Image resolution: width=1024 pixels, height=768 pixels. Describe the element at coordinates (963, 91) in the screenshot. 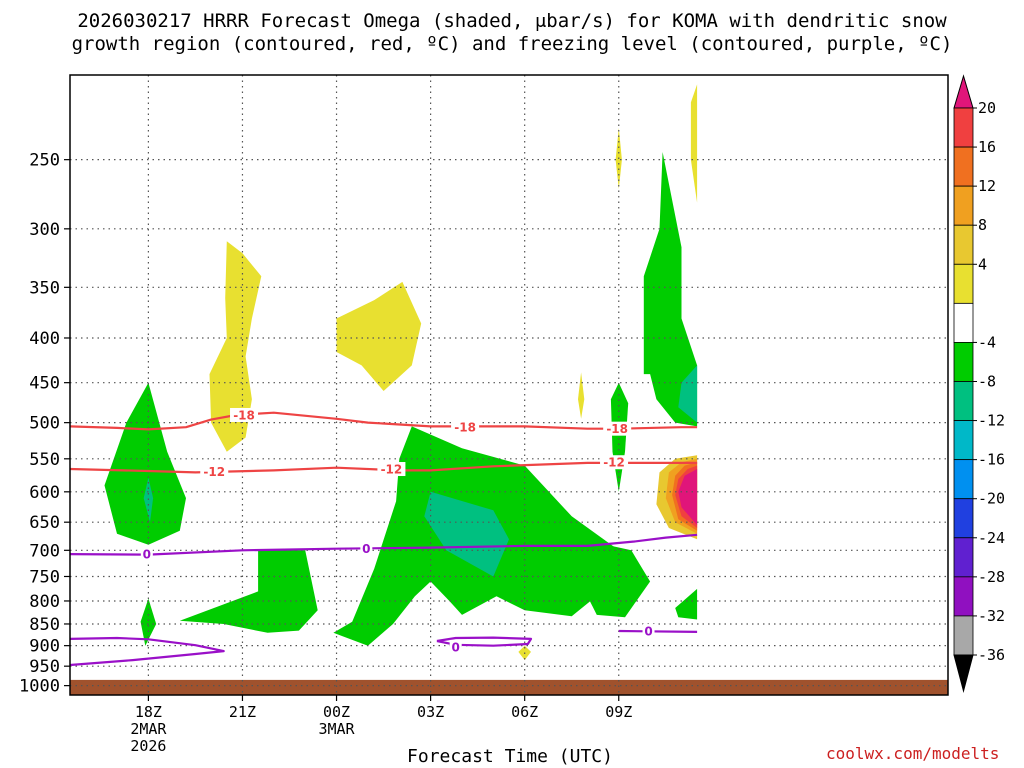

I see `colorbar-top-arrow` at that location.